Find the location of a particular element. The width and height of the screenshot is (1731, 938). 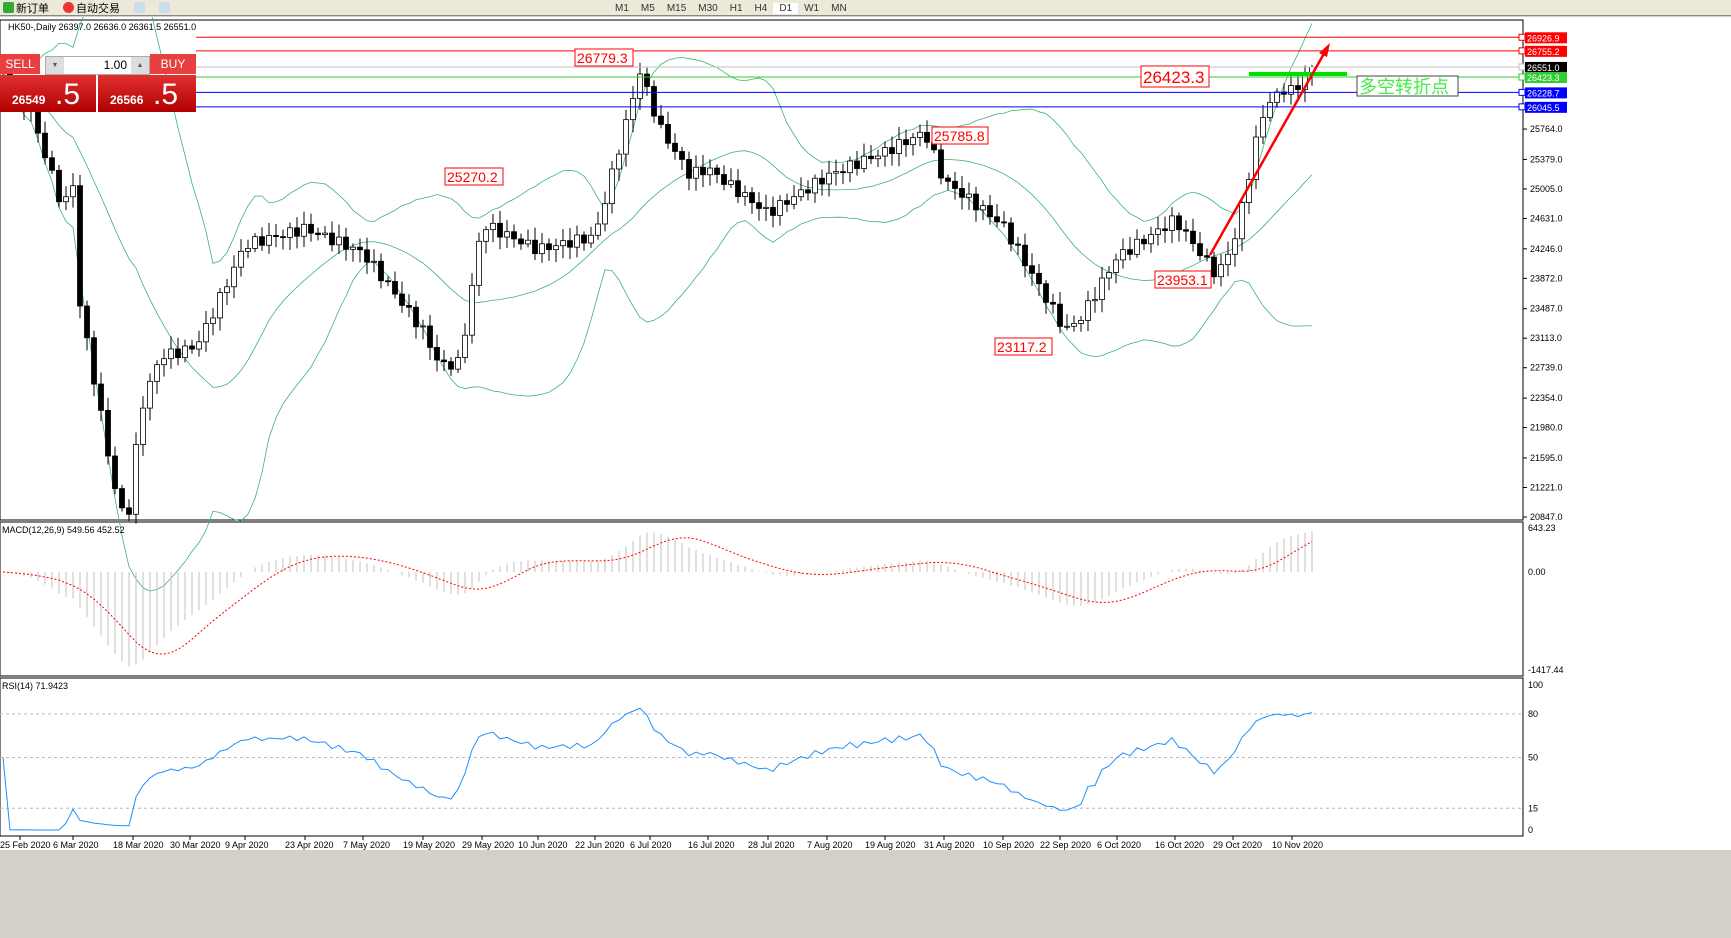

timeframe-h4: H4 is located at coordinates (761, 8).